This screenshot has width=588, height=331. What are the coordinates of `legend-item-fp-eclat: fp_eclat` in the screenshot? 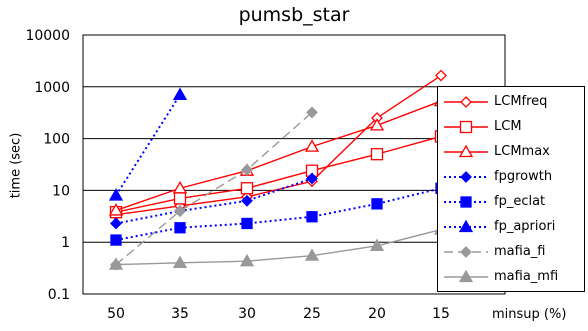 It's located at (511, 202).